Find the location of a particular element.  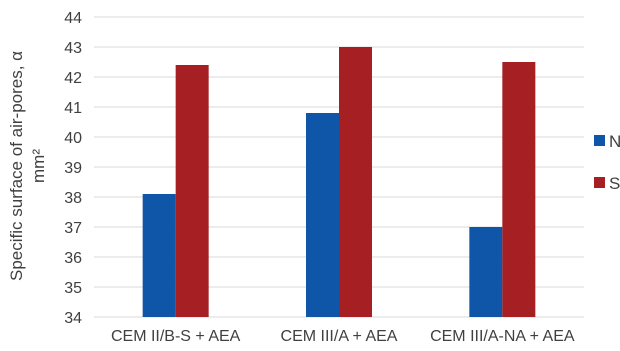

y-axis-title-line1: Specific surface of air-pores, α is located at coordinates (16, 166).